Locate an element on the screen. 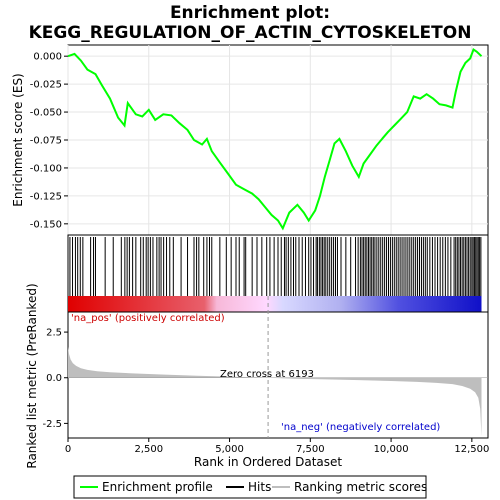 The image size is (500, 500). es-y-axis-label: Enrichment score (ES) is located at coordinates (18, 139).